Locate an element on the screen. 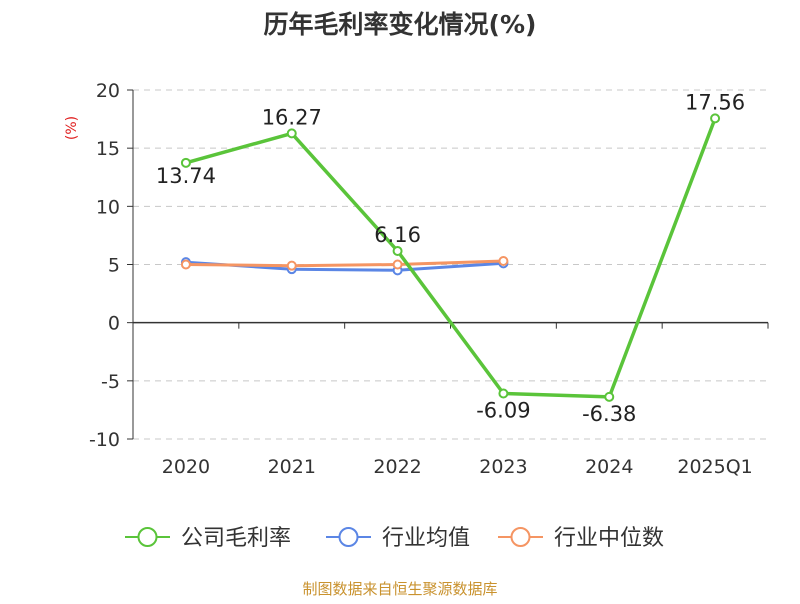 The height and width of the screenshot is (604, 800). x-tick-label: 2023 is located at coordinates (503, 467).